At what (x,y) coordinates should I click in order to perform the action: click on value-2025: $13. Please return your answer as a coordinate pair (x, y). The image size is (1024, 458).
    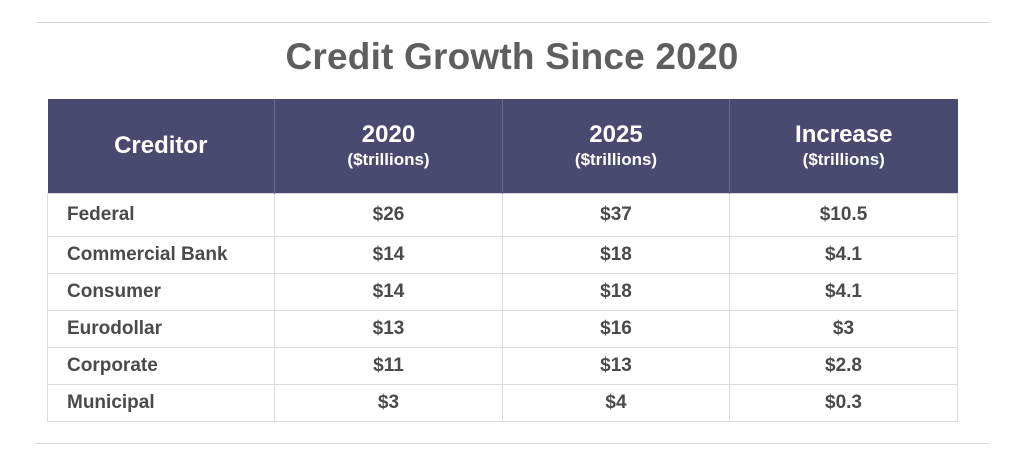
    Looking at the image, I should click on (616, 366).